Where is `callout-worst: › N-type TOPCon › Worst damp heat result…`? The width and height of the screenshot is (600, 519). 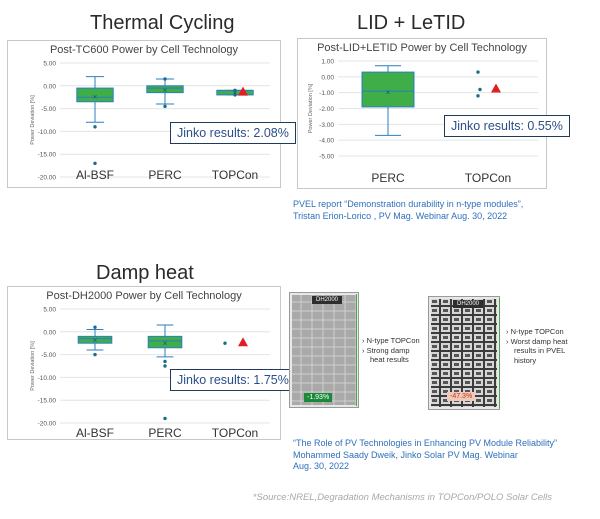
callout-worst: › N-type TOPCon › Worst damp heat result… is located at coordinates (537, 346).